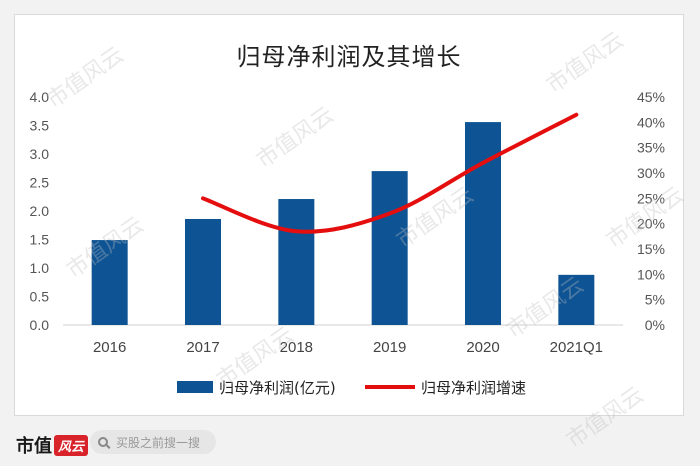 The width and height of the screenshot is (700, 466). What do you see at coordinates (103, 442) in the screenshot?
I see `search-icon` at bounding box center [103, 442].